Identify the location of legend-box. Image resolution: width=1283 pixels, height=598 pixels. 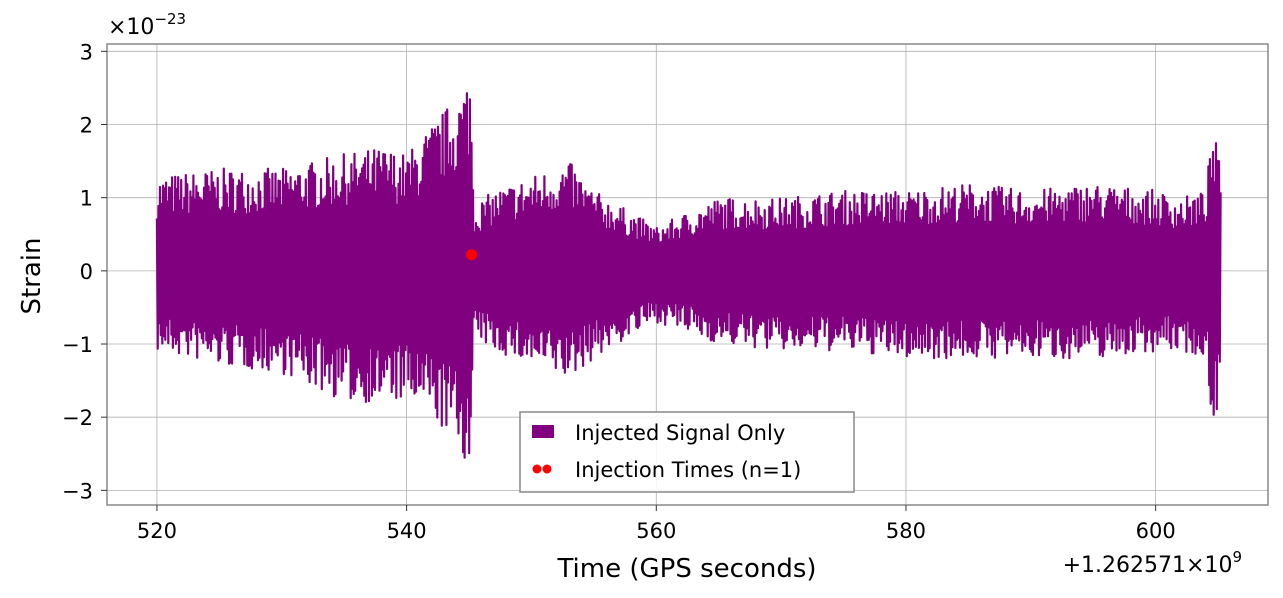
(687, 452).